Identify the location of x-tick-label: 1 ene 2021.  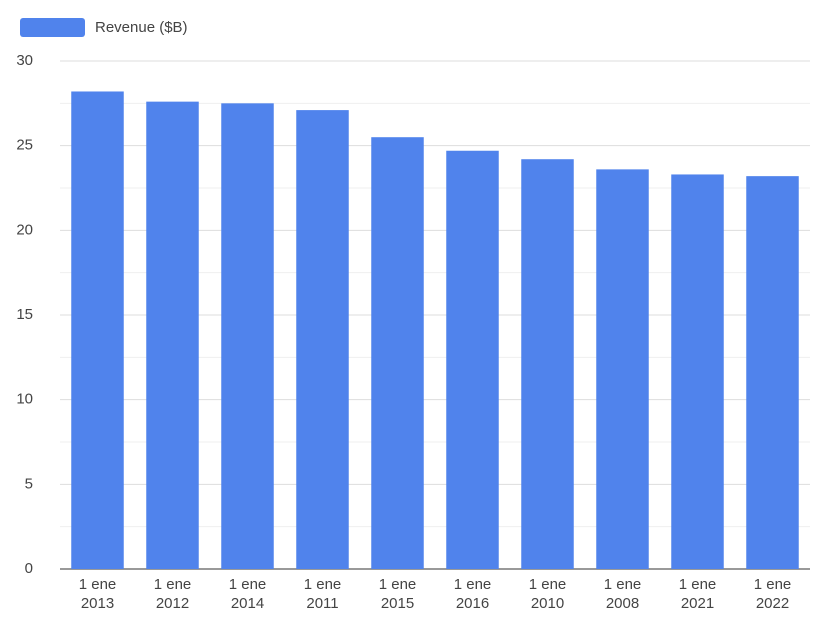
(697, 594).